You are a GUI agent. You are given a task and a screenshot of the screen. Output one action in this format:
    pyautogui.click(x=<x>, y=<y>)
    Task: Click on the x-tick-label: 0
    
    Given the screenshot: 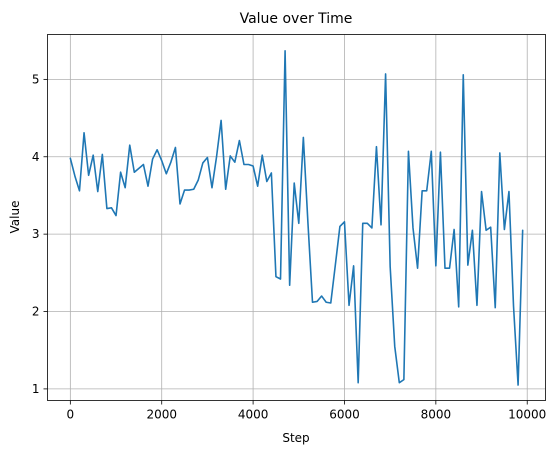 What is the action you would take?
    pyautogui.click(x=71, y=415)
    